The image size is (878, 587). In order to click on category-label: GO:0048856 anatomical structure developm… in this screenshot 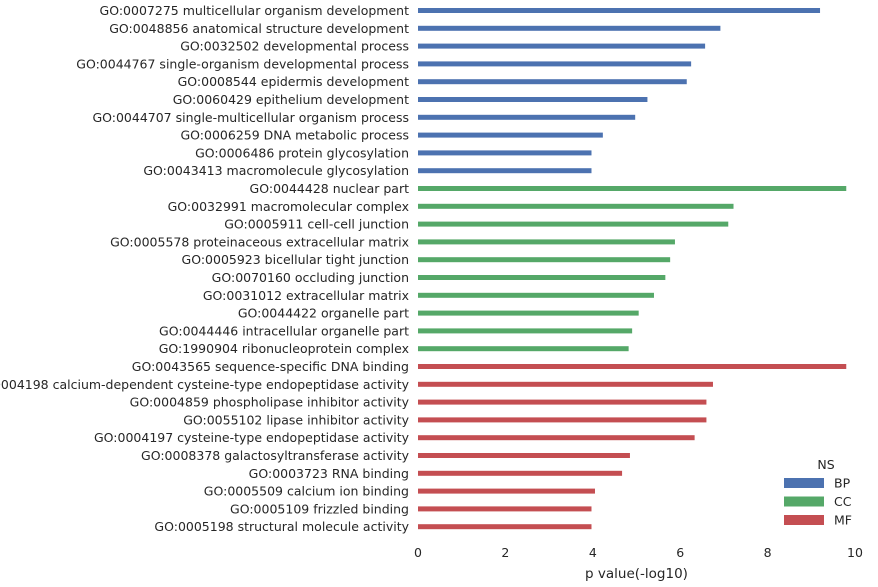, I will do `click(259, 28)`.